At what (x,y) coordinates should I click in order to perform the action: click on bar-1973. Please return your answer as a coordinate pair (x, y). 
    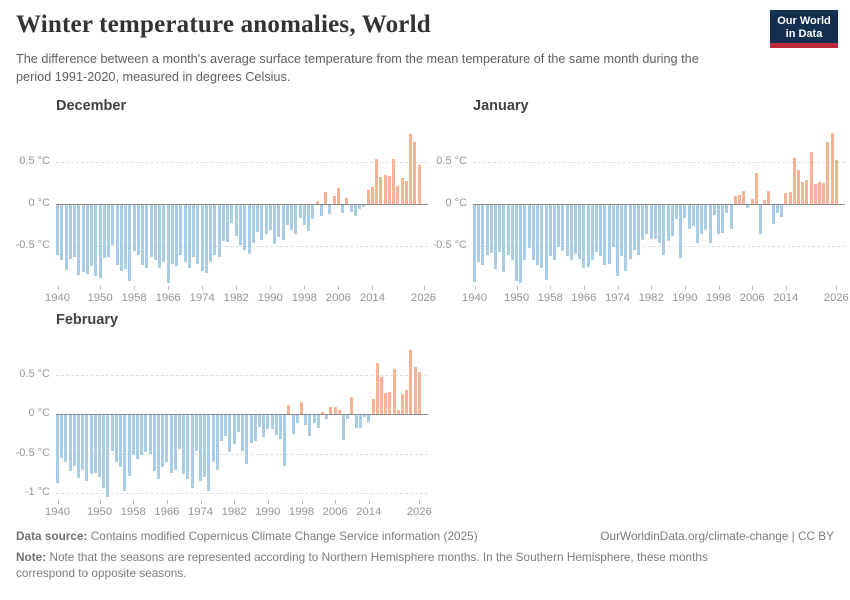
    Looking at the image, I should click on (198, 234).